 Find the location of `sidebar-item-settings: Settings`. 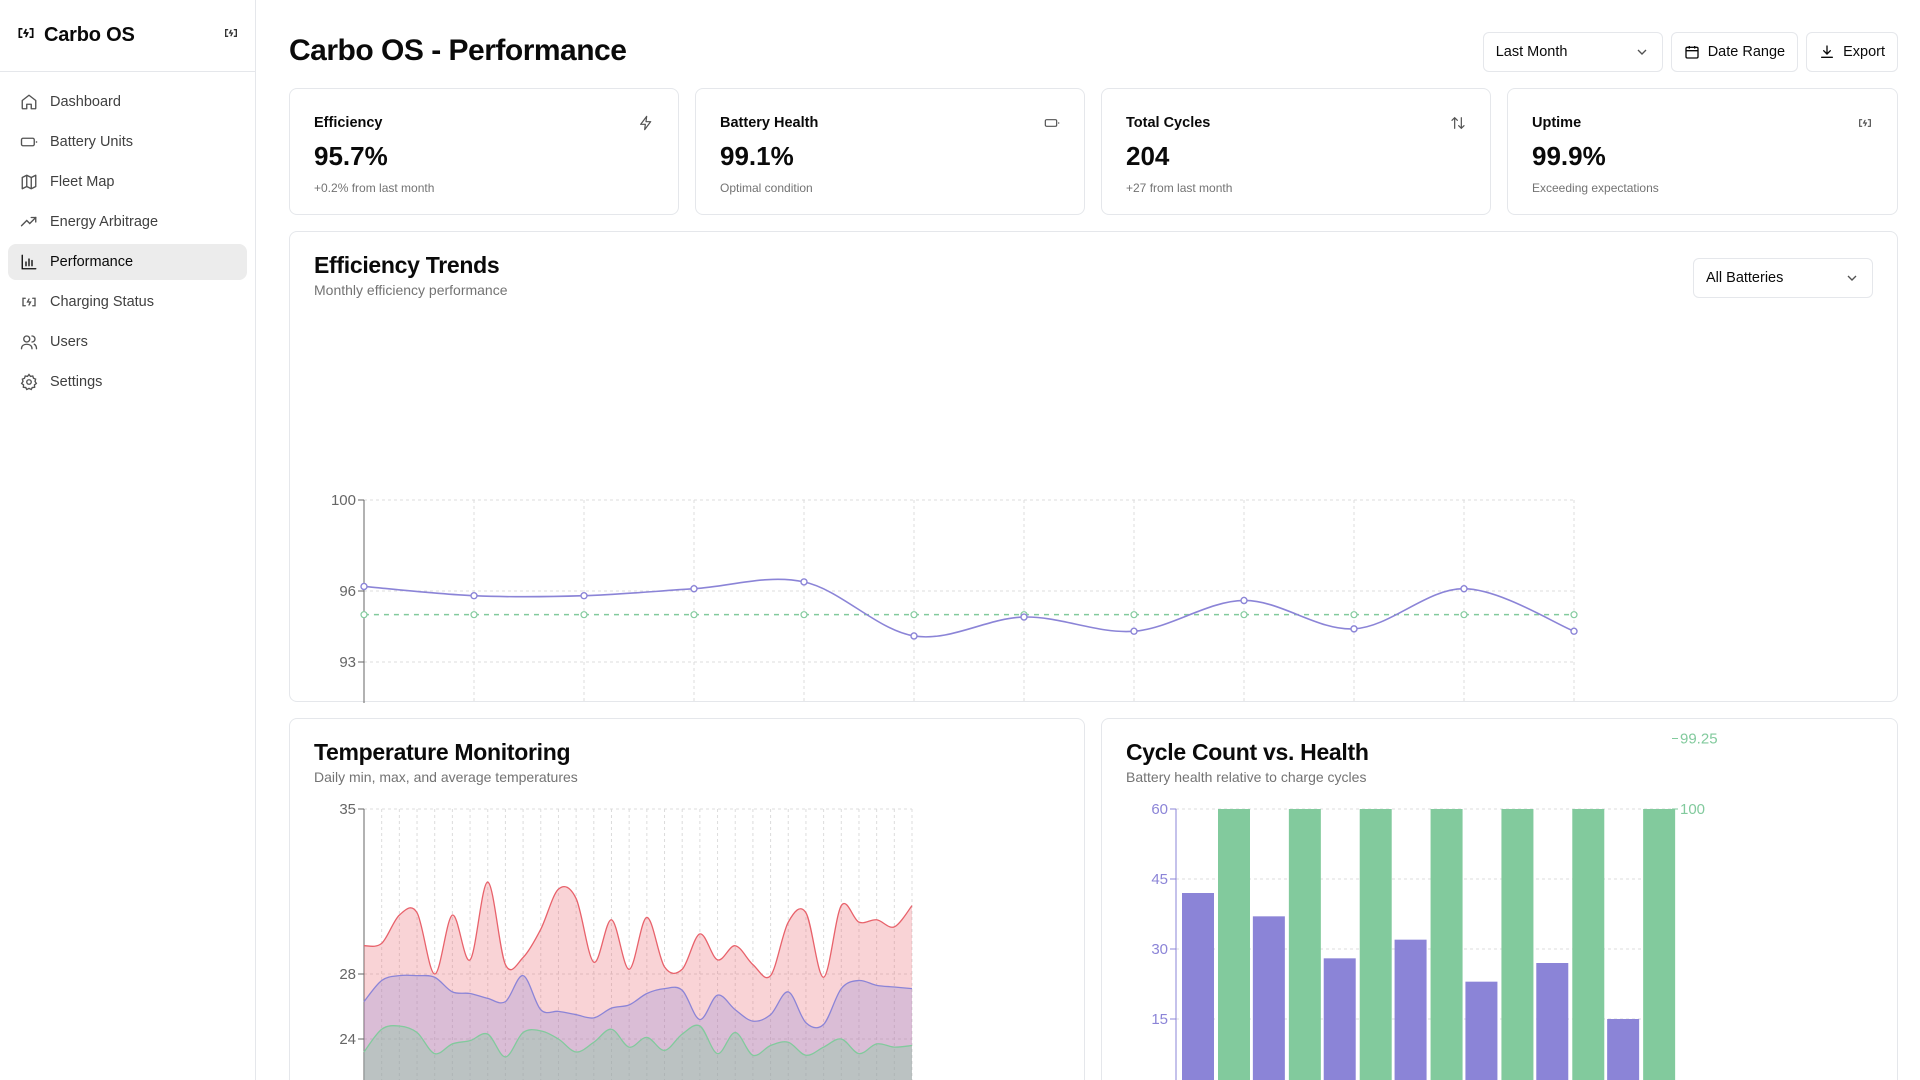

sidebar-item-settings: Settings is located at coordinates (127, 382).